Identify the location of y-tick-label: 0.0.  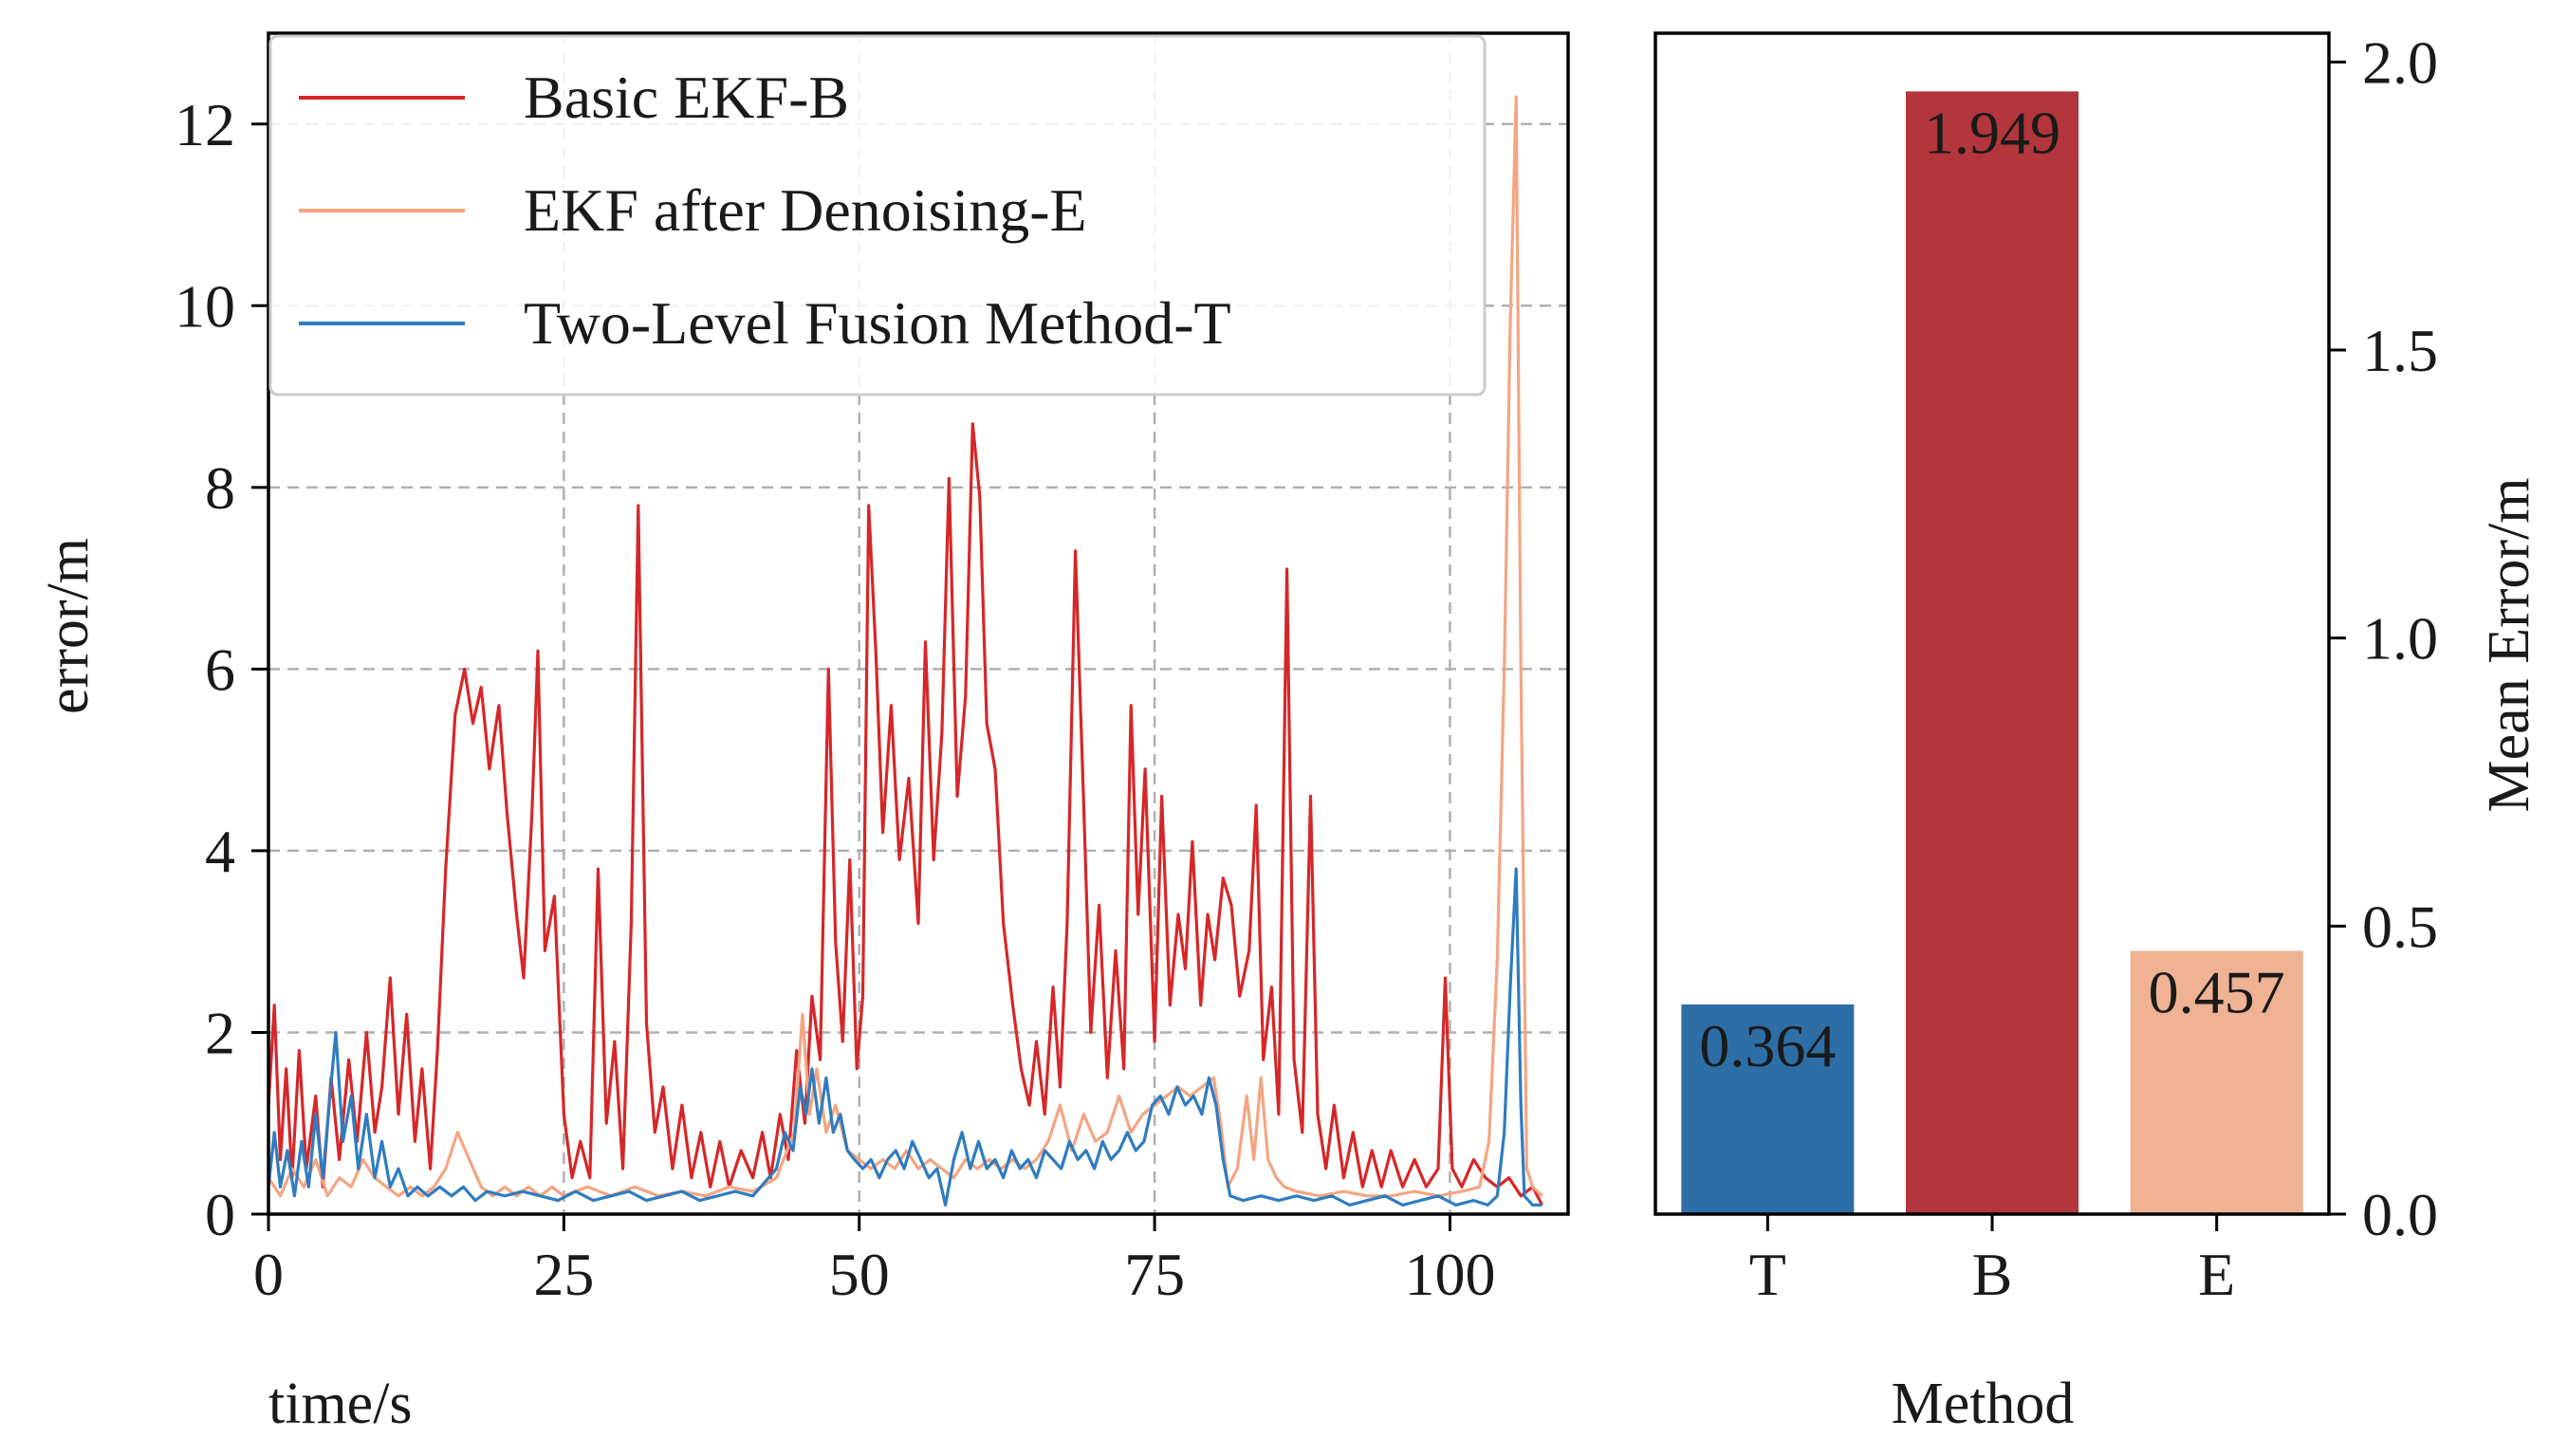
(2400, 1215).